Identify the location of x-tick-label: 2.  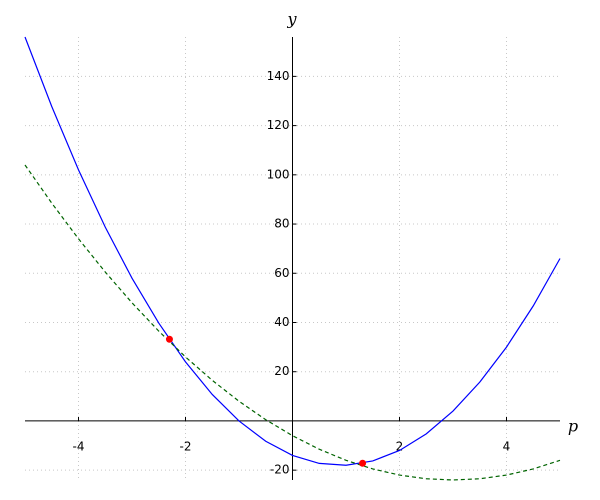
(400, 446).